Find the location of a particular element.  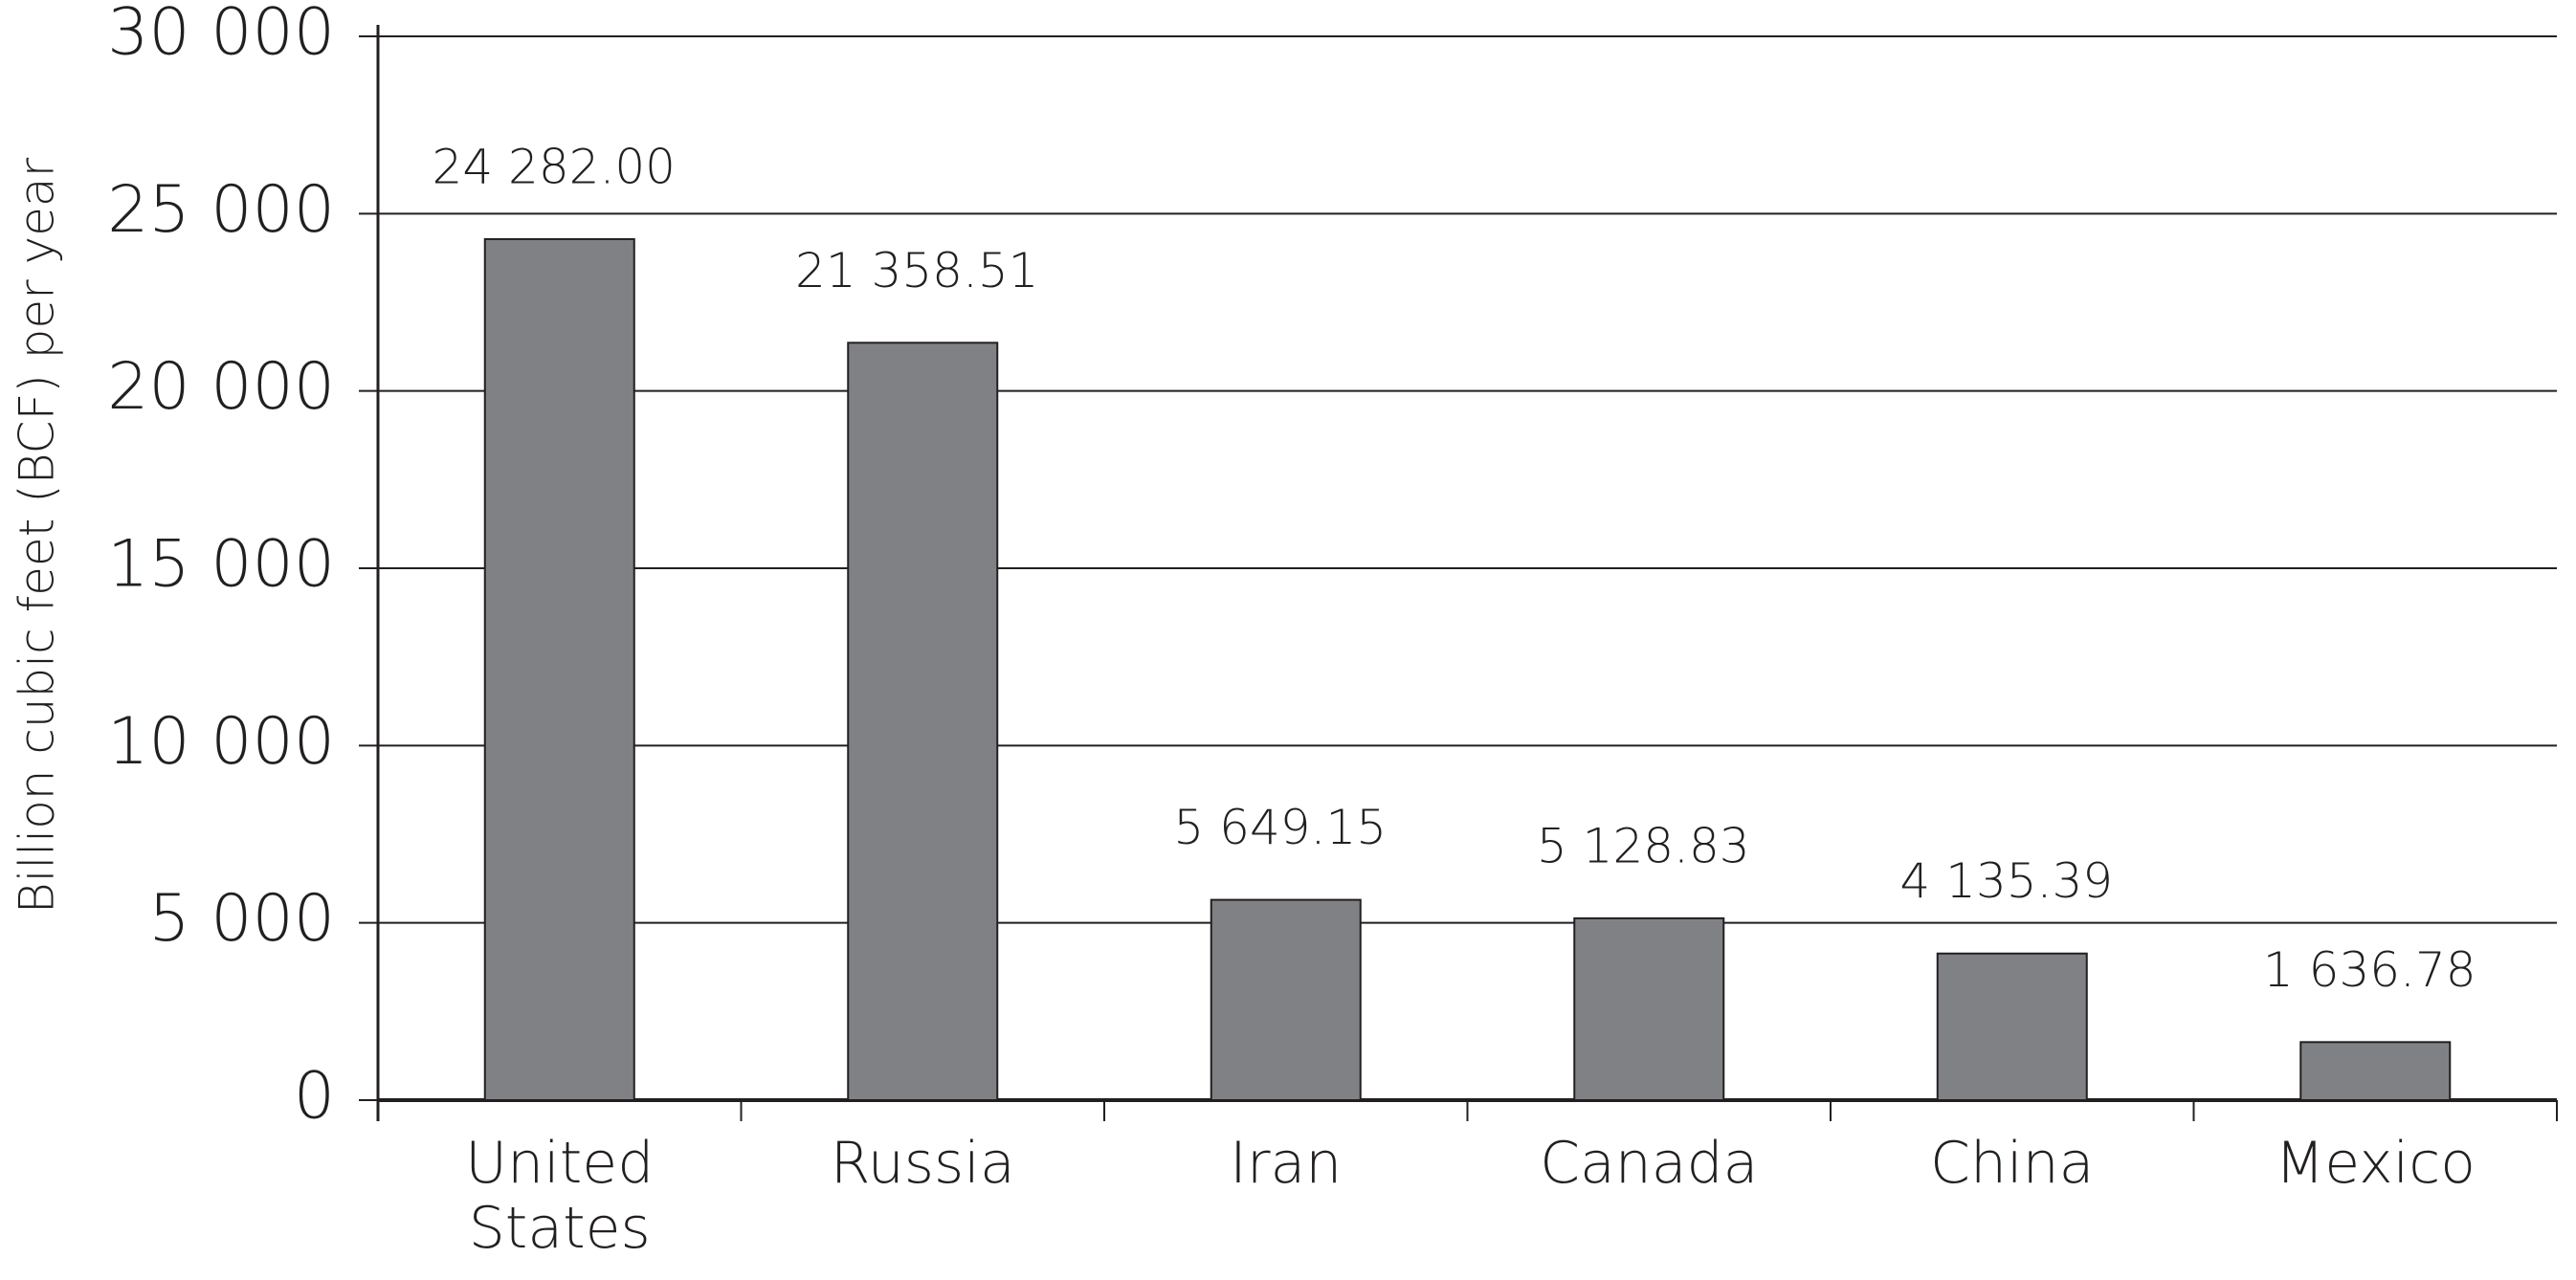

y-tick-label: 25 000 is located at coordinates (221, 210).